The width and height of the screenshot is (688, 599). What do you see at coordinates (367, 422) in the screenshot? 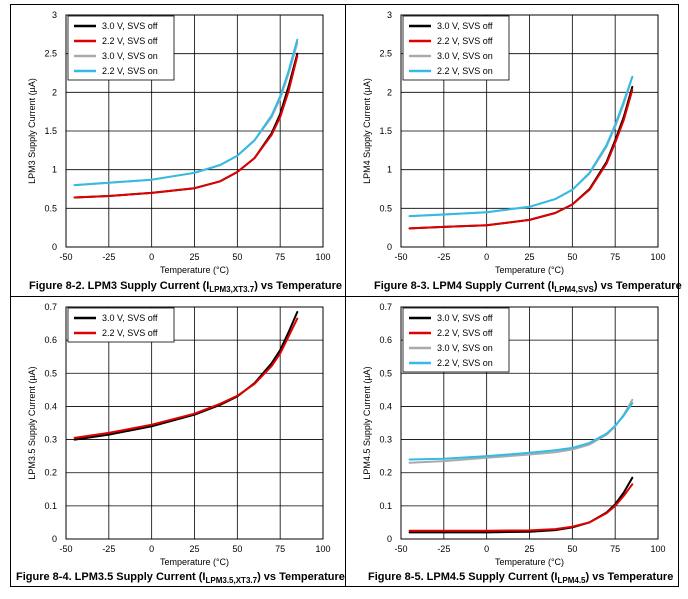
I see `y-axis-label: LPM4.5 Supply Current (µA)` at bounding box center [367, 422].